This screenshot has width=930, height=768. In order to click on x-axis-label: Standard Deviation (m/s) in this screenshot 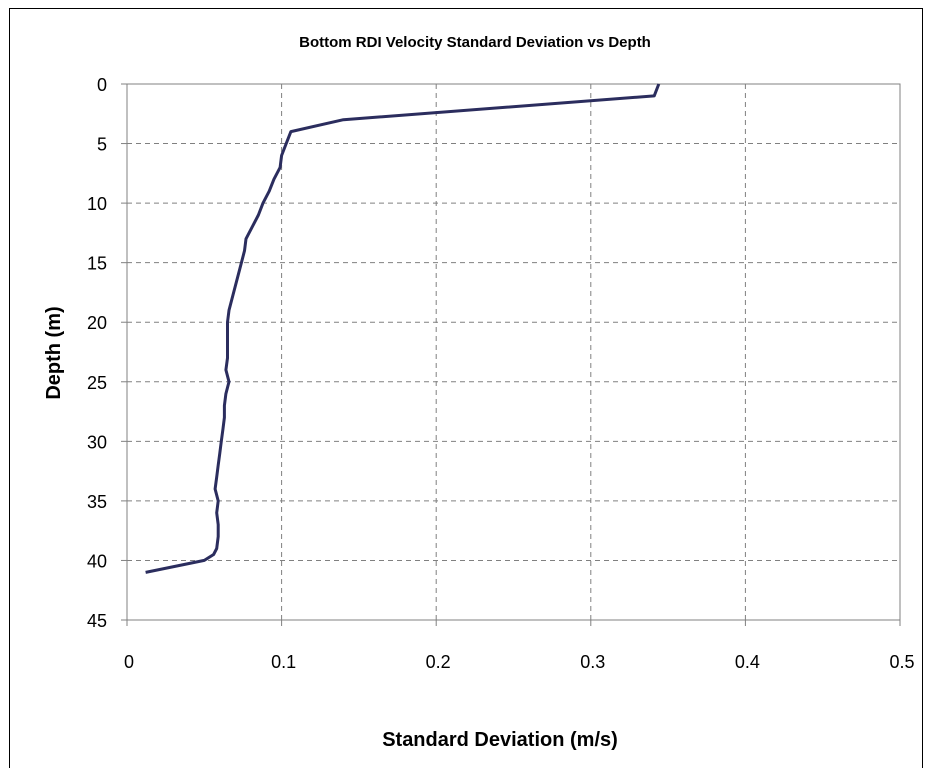, I will do `click(500, 740)`.